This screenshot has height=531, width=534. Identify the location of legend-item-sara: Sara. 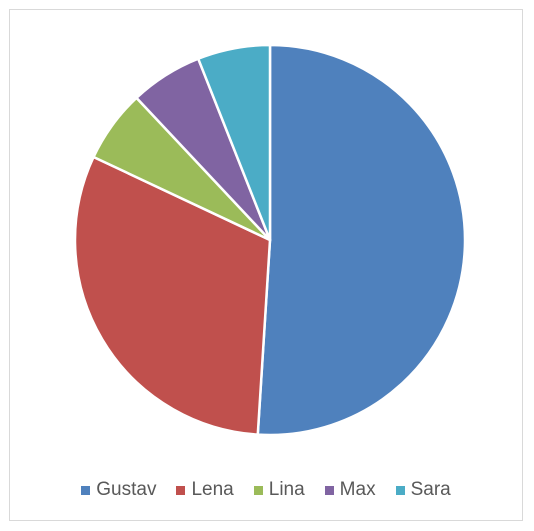
(423, 490).